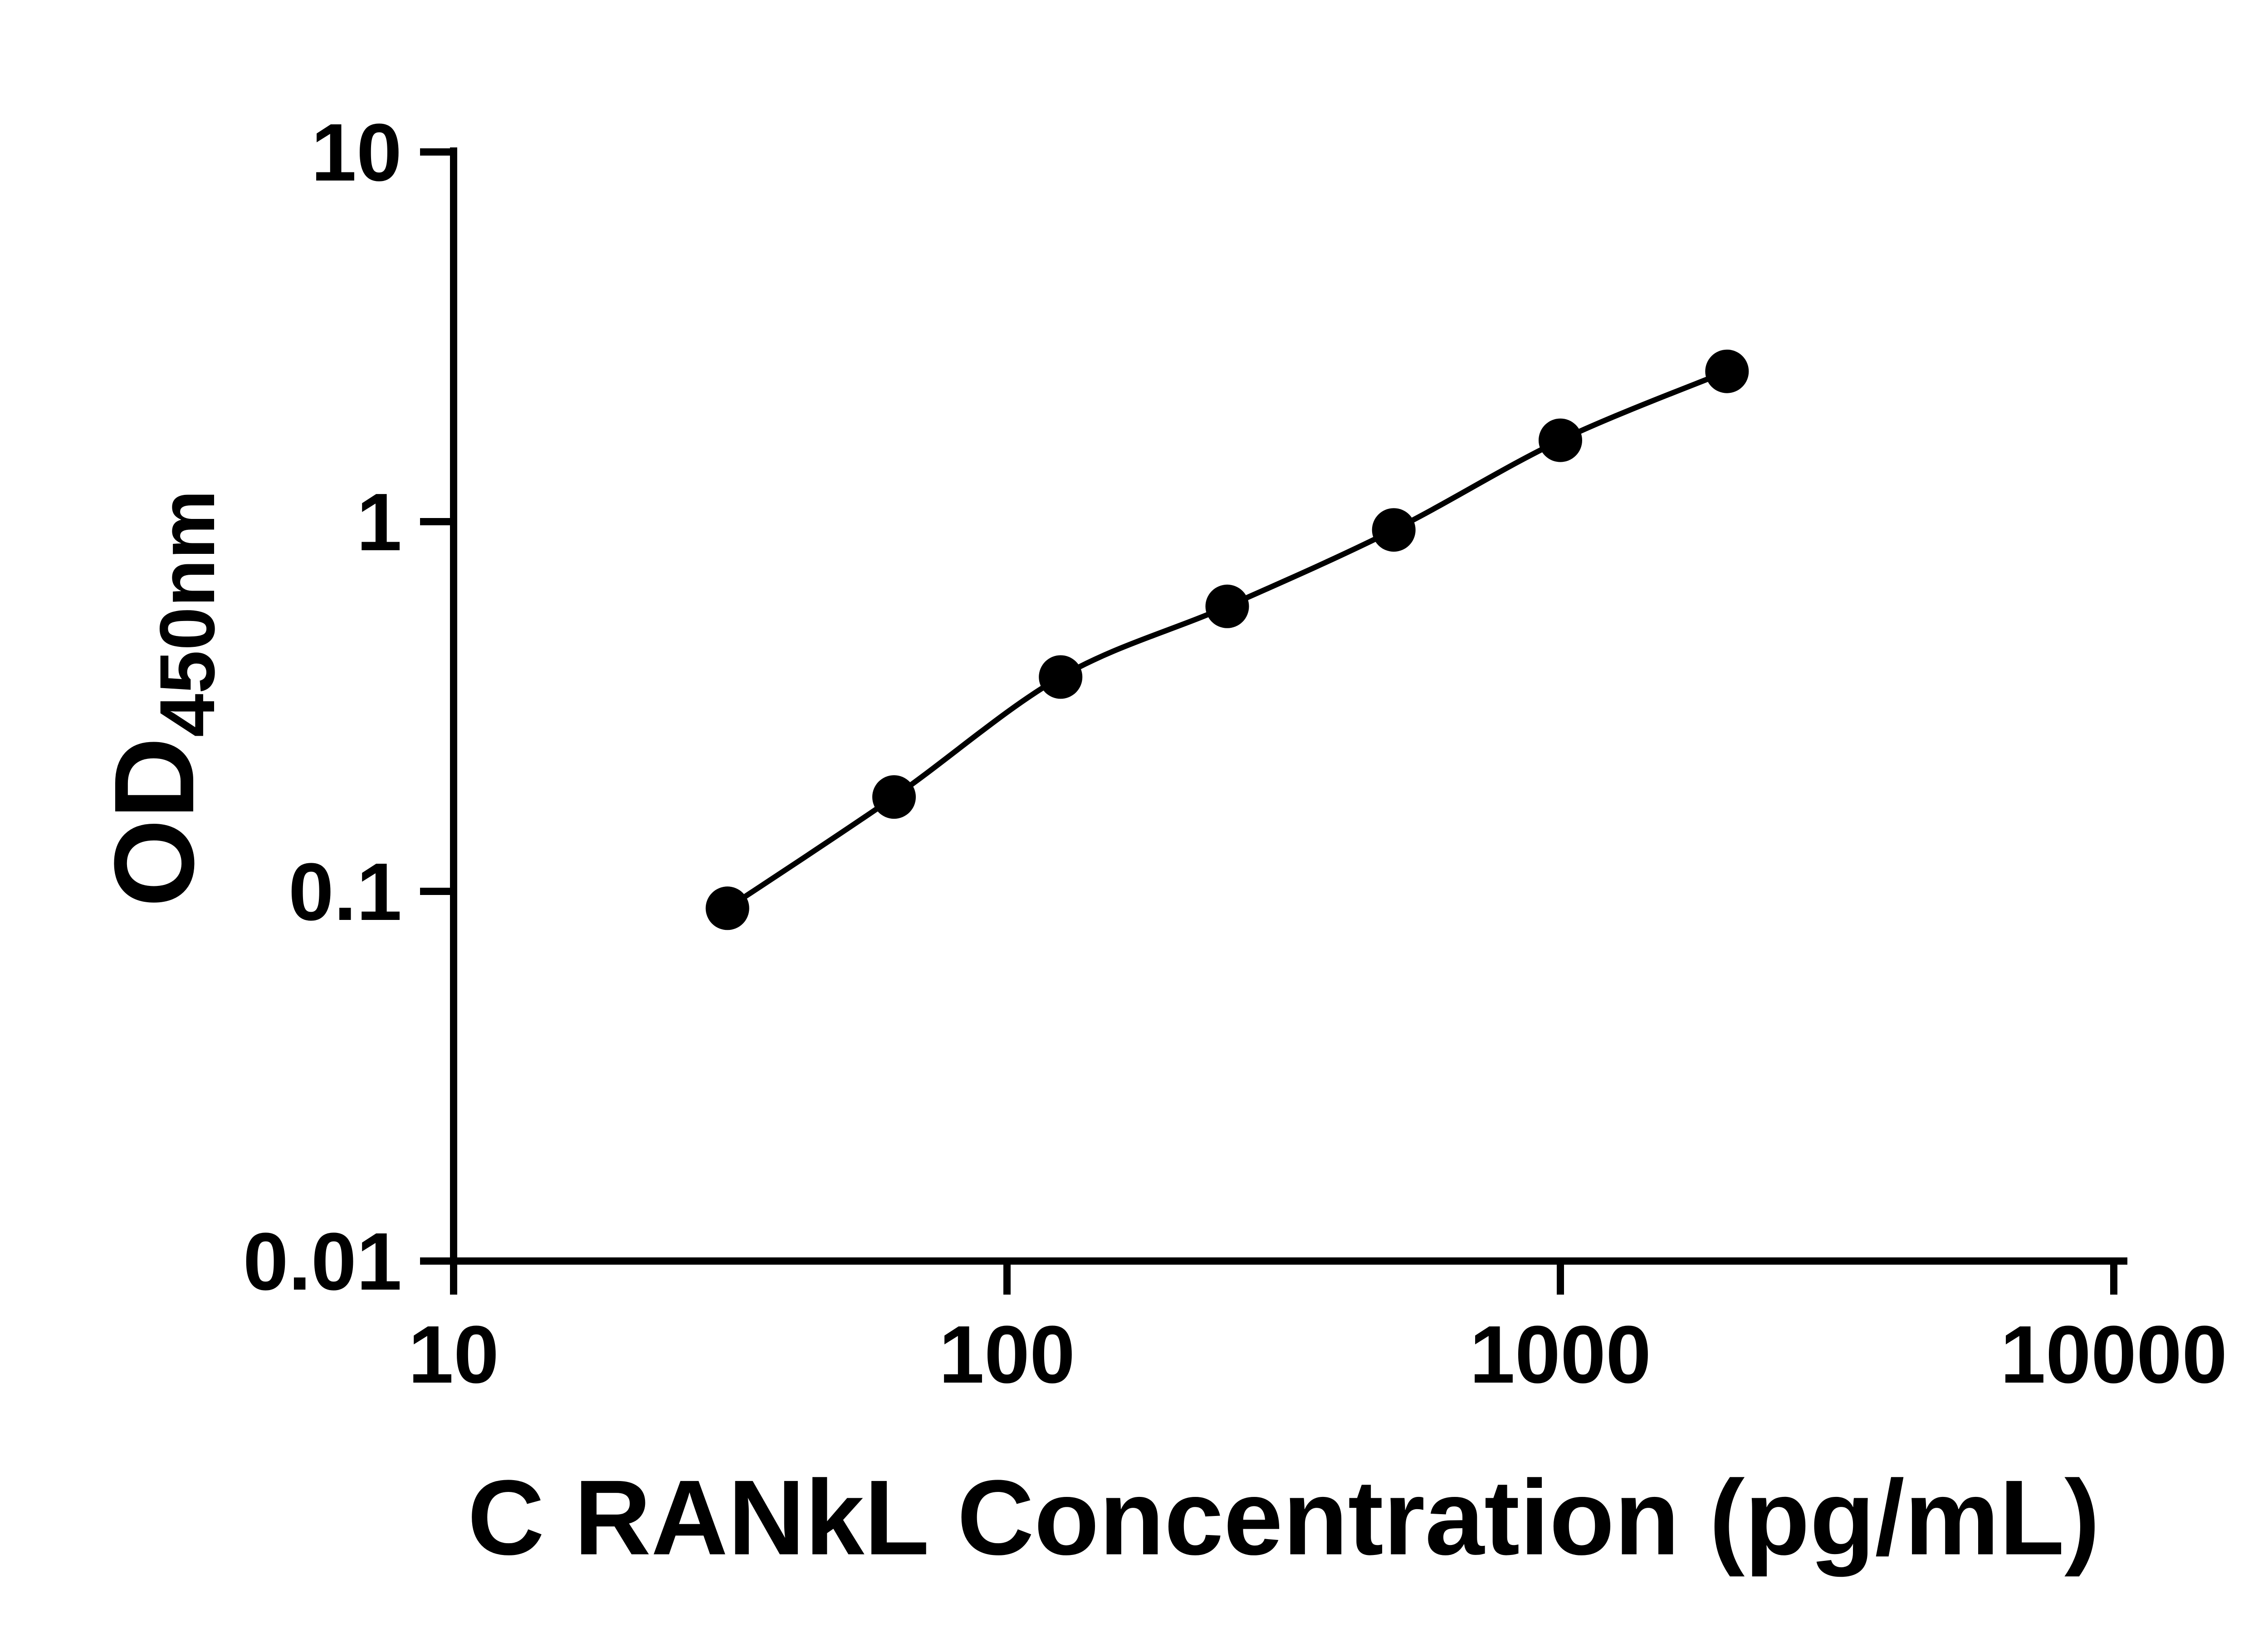 This screenshot has width=2268, height=1633. I want to click on y-axis-title-subscript: 450nm, so click(188, 613).